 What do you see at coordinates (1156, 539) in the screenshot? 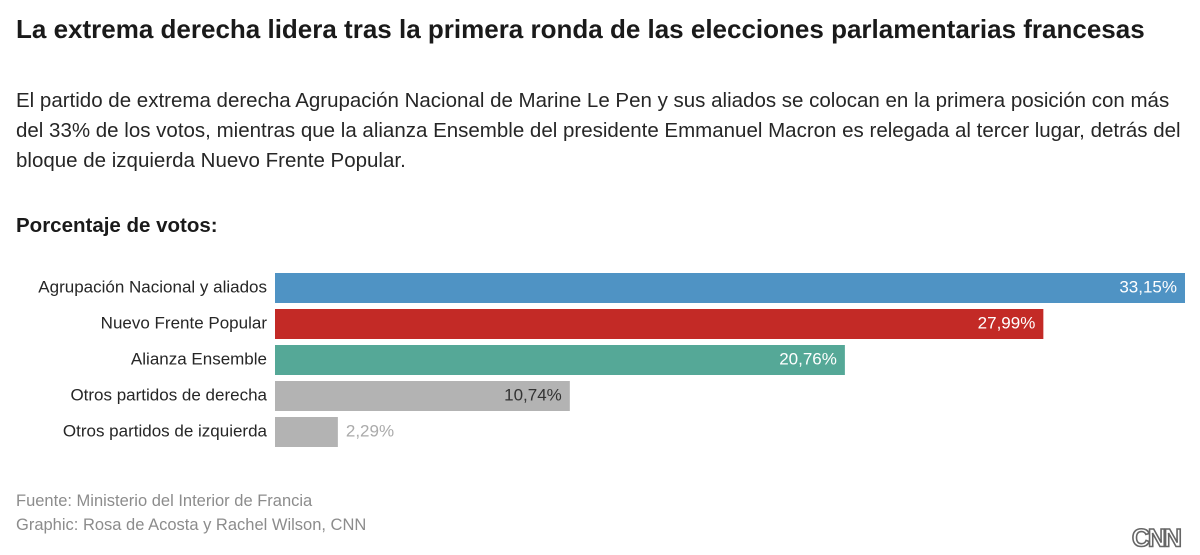
I see `logo: CNN` at bounding box center [1156, 539].